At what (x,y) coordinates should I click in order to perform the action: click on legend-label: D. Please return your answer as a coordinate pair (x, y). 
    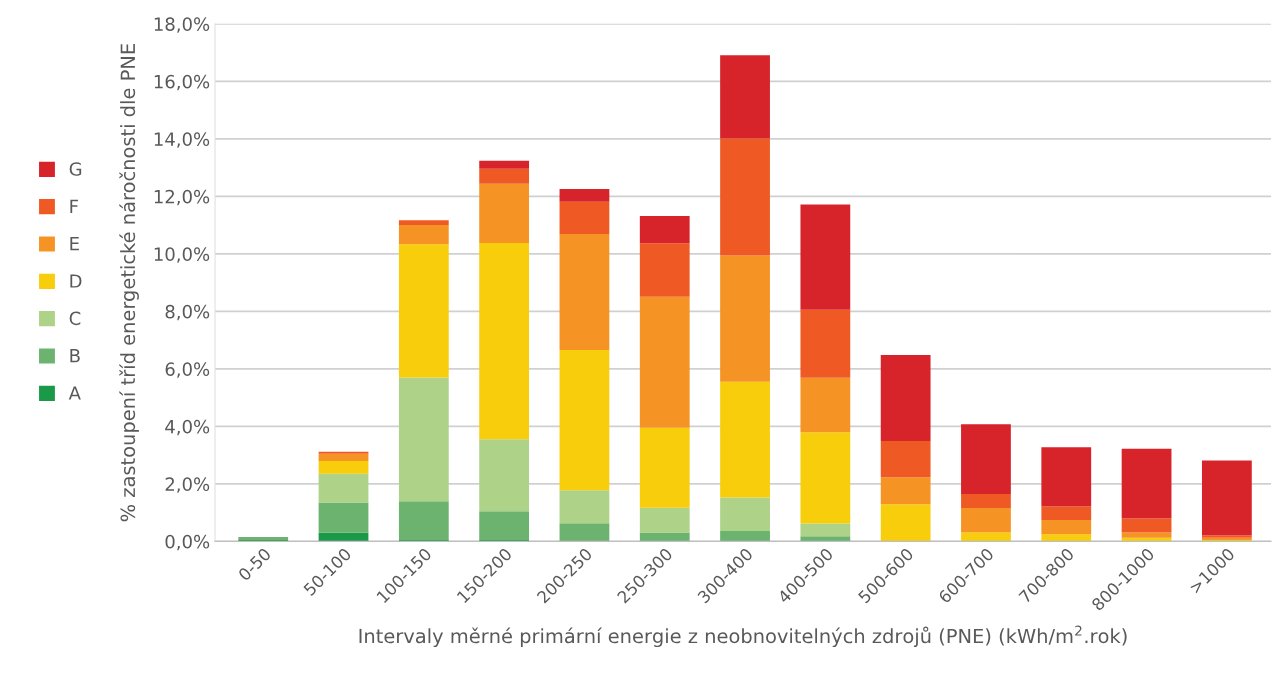
    Looking at the image, I should click on (76, 281).